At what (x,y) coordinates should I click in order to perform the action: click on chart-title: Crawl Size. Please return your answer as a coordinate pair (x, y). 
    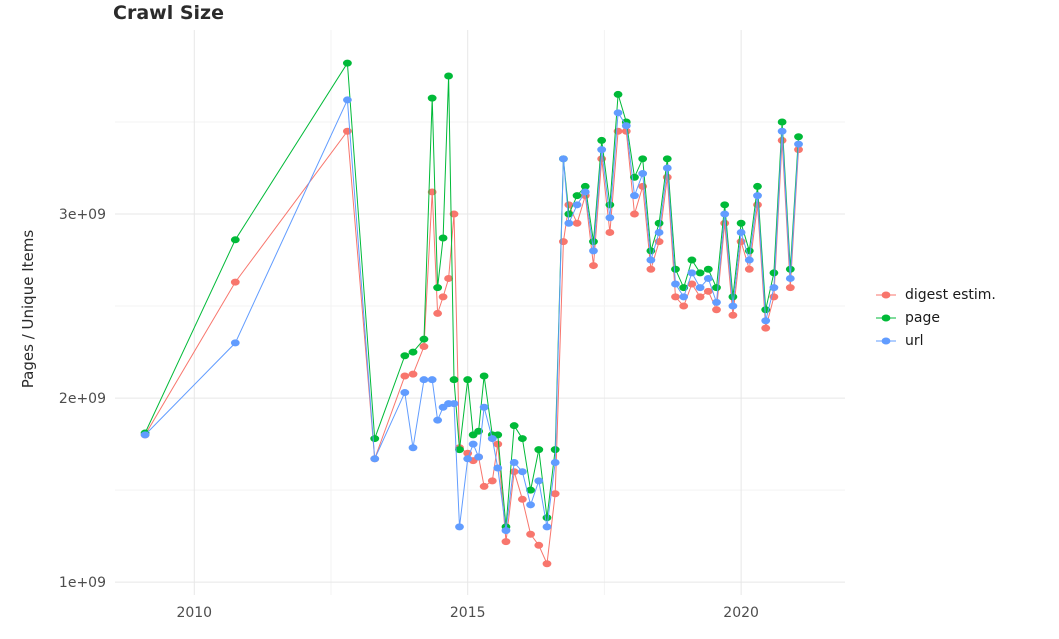
    Looking at the image, I should click on (168, 13).